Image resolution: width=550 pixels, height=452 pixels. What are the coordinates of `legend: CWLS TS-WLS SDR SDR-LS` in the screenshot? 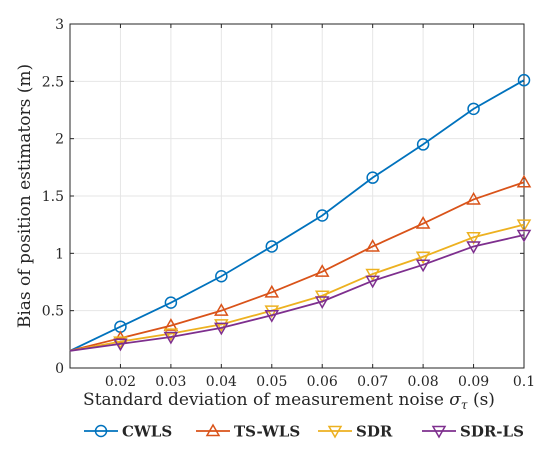 It's located at (304, 432).